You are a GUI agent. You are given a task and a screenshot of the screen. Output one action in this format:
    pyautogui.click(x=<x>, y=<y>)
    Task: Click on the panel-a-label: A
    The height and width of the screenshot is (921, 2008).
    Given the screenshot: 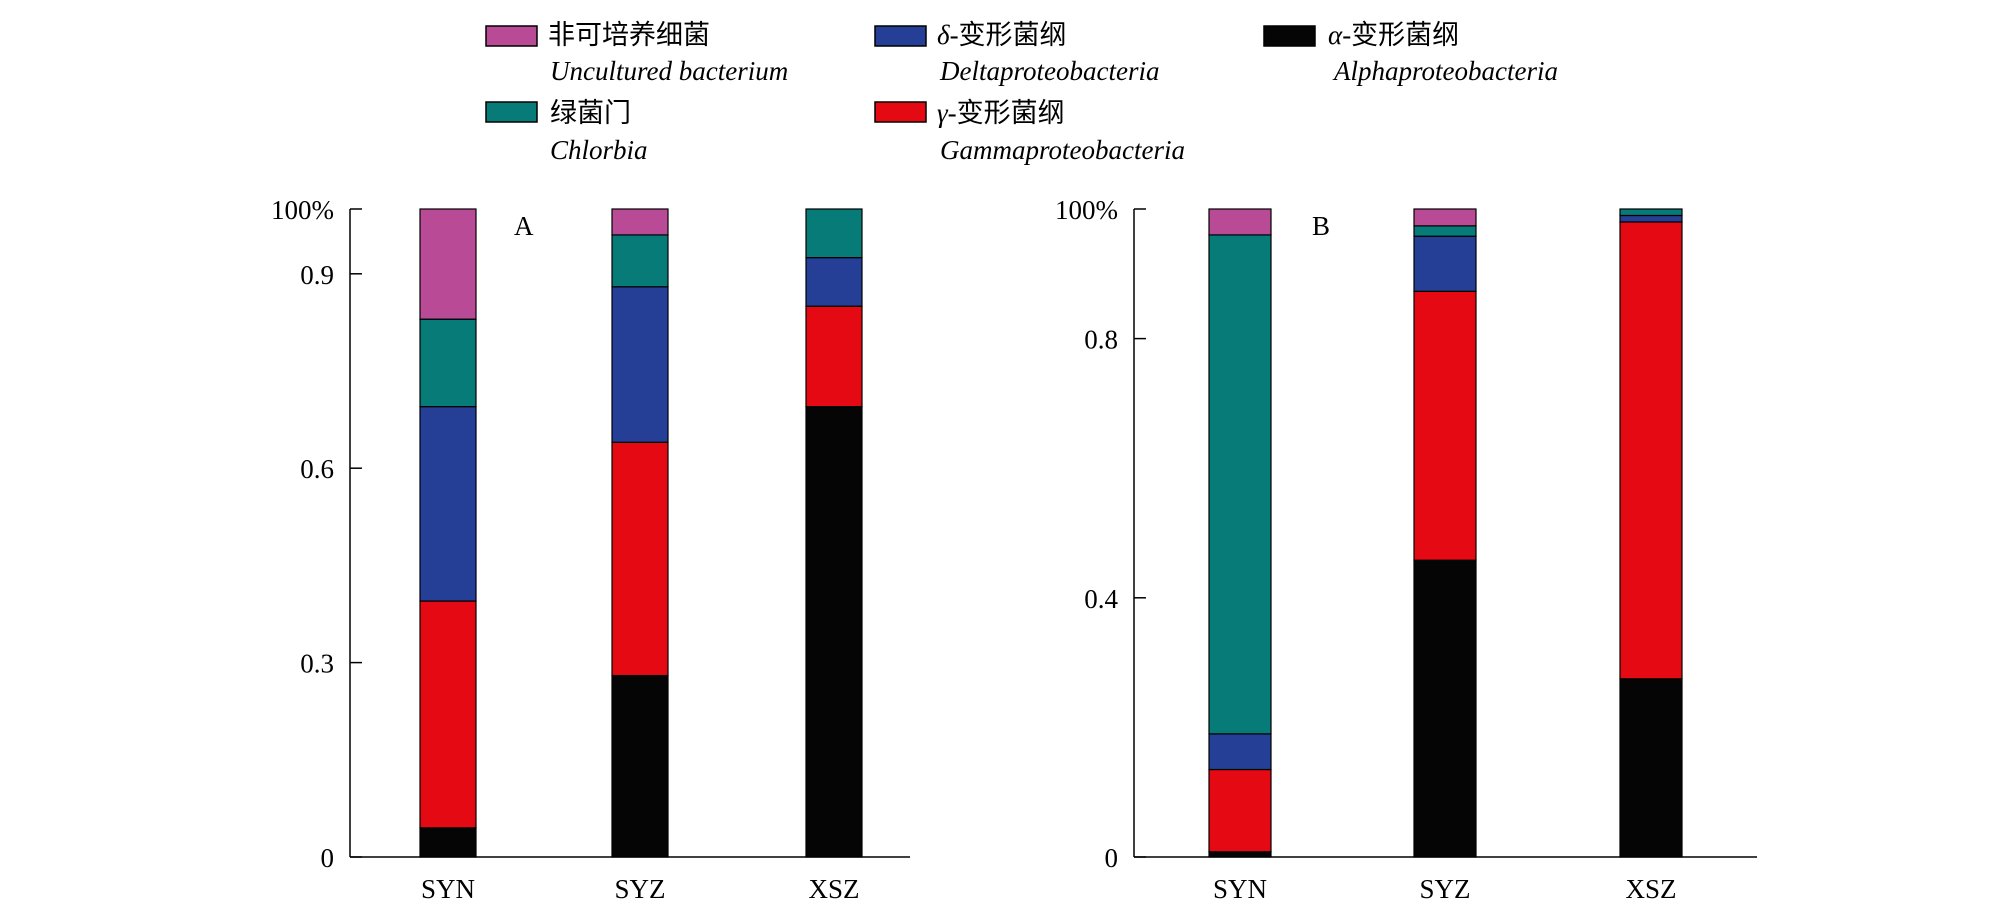 What is the action you would take?
    pyautogui.click(x=524, y=226)
    